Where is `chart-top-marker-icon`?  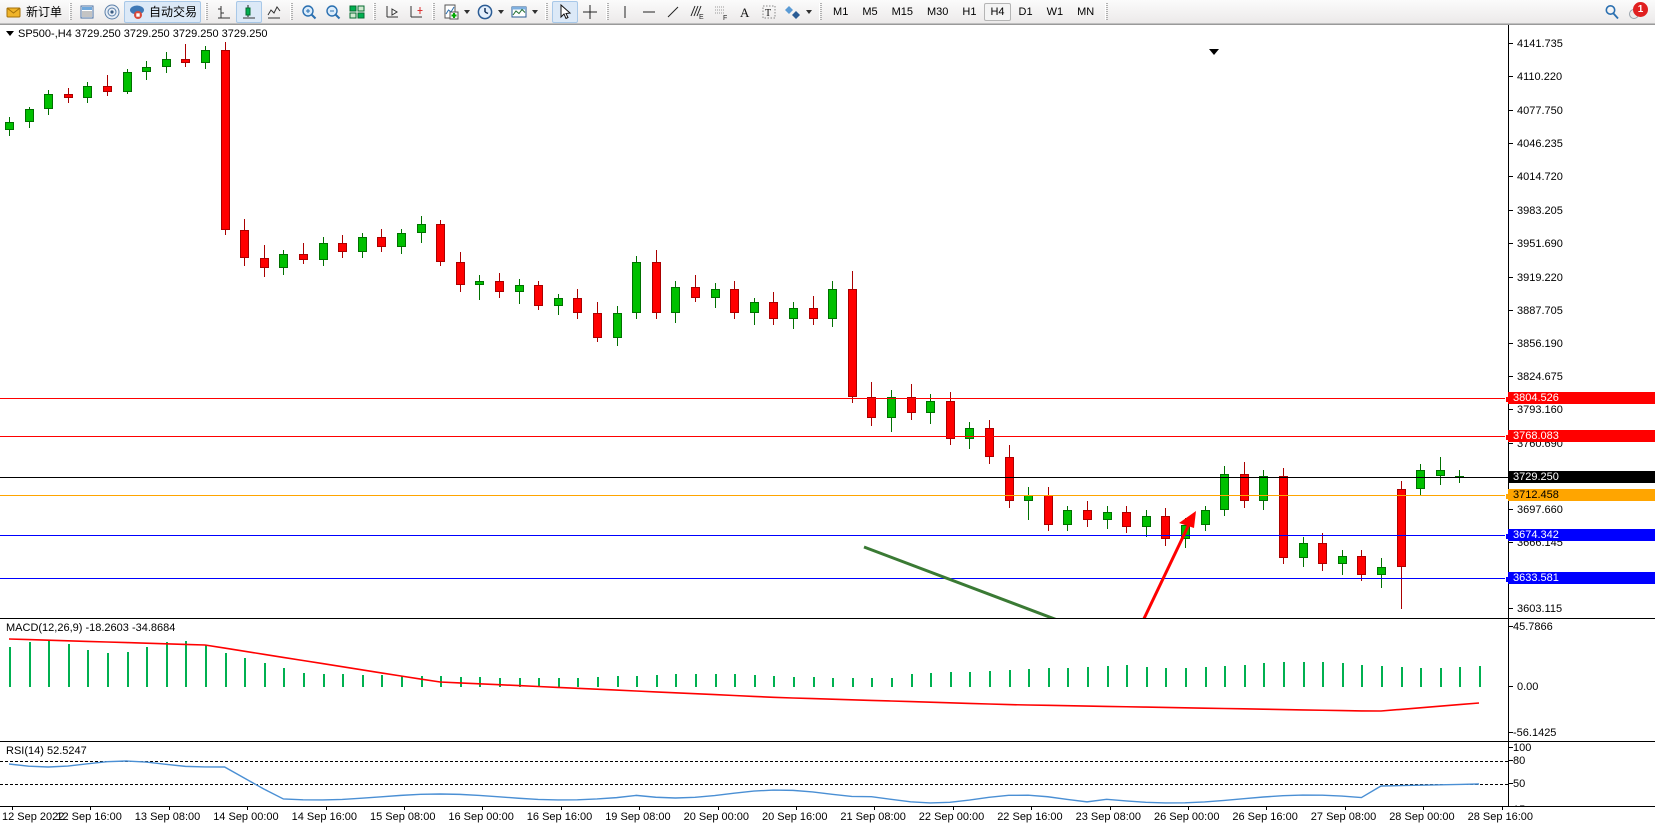 chart-top-marker-icon is located at coordinates (1214, 52).